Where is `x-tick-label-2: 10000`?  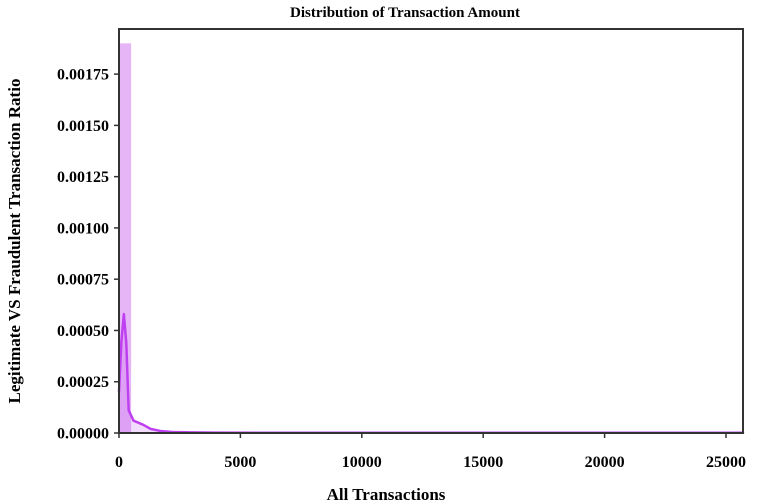 x-tick-label-2: 10000 is located at coordinates (362, 462).